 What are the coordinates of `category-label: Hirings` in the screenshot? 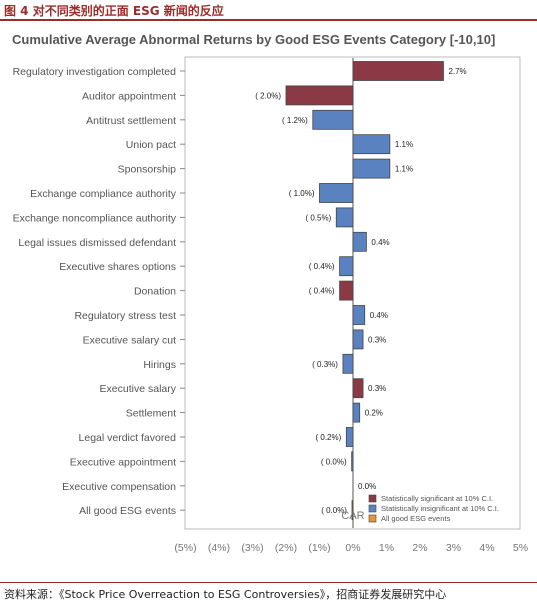 It's located at (159, 365).